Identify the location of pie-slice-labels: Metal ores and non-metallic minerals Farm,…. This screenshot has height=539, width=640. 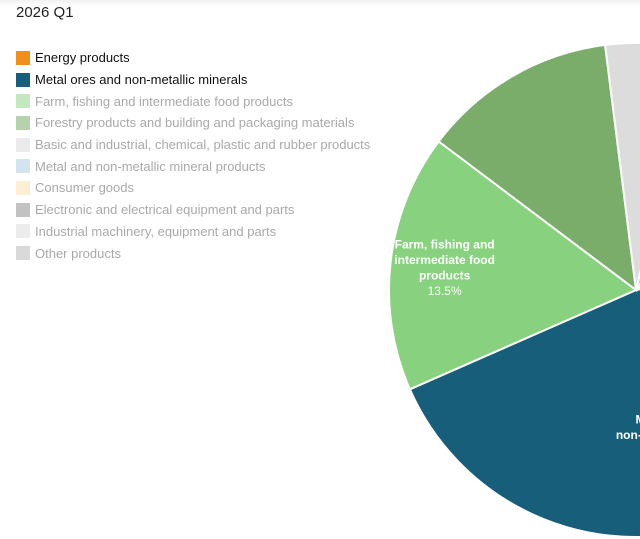
(517, 340).